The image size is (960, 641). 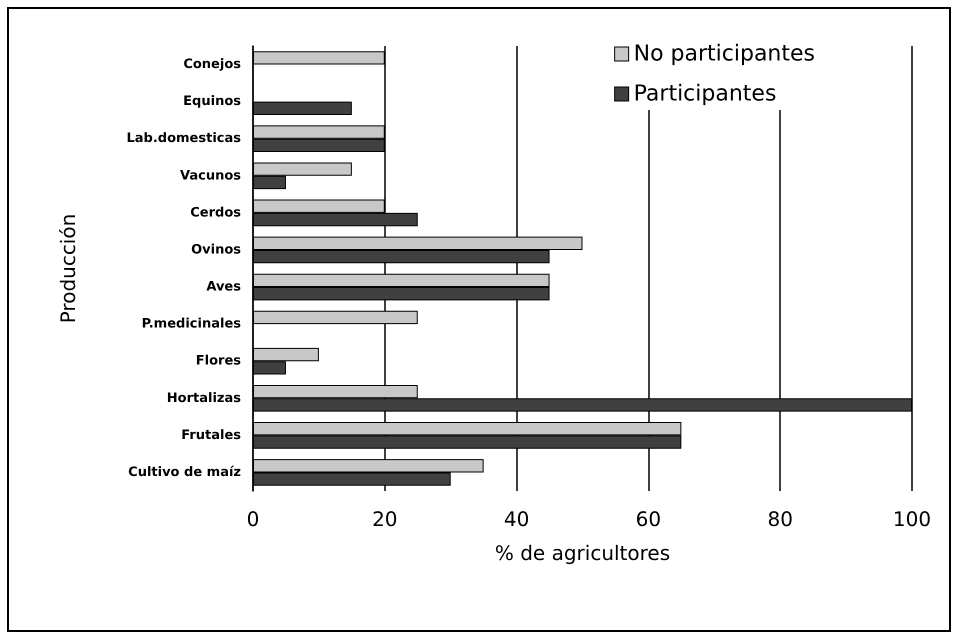 I want to click on y-tick-label: Aves, so click(x=224, y=287).